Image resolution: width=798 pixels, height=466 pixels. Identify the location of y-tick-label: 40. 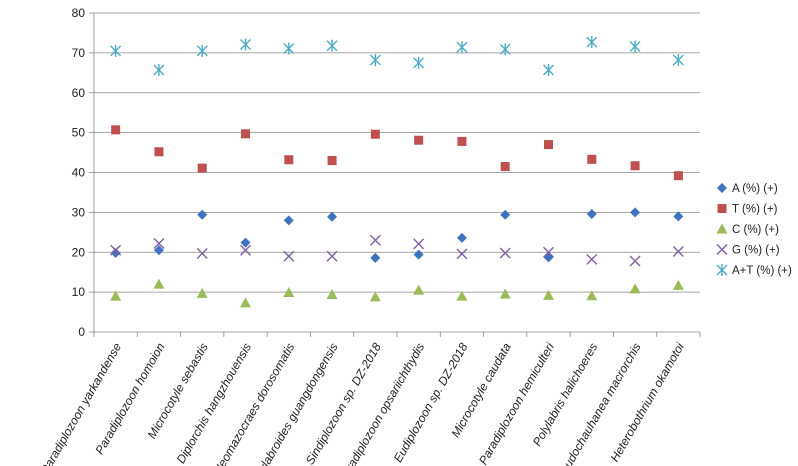
(79, 173).